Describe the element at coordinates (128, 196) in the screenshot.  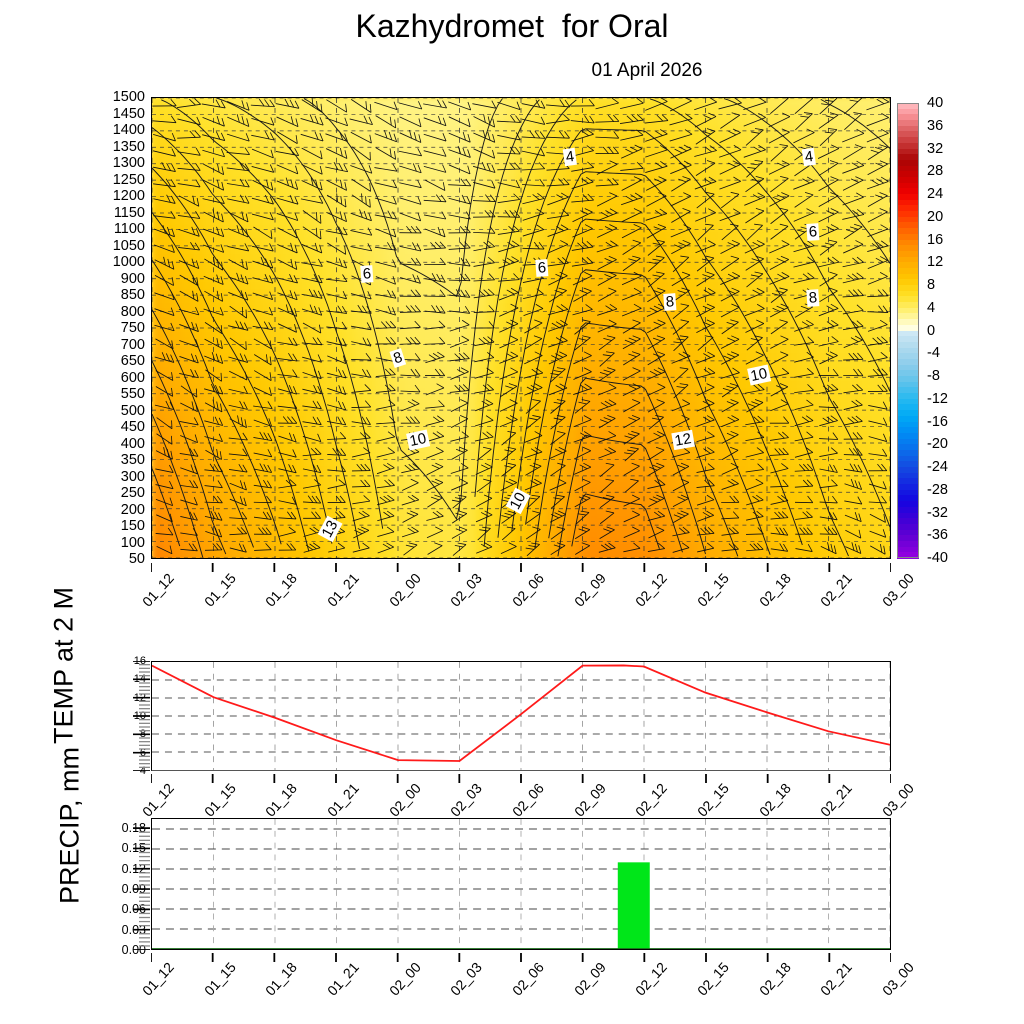
I see `contour-y-tick-1200: 1200` at that location.